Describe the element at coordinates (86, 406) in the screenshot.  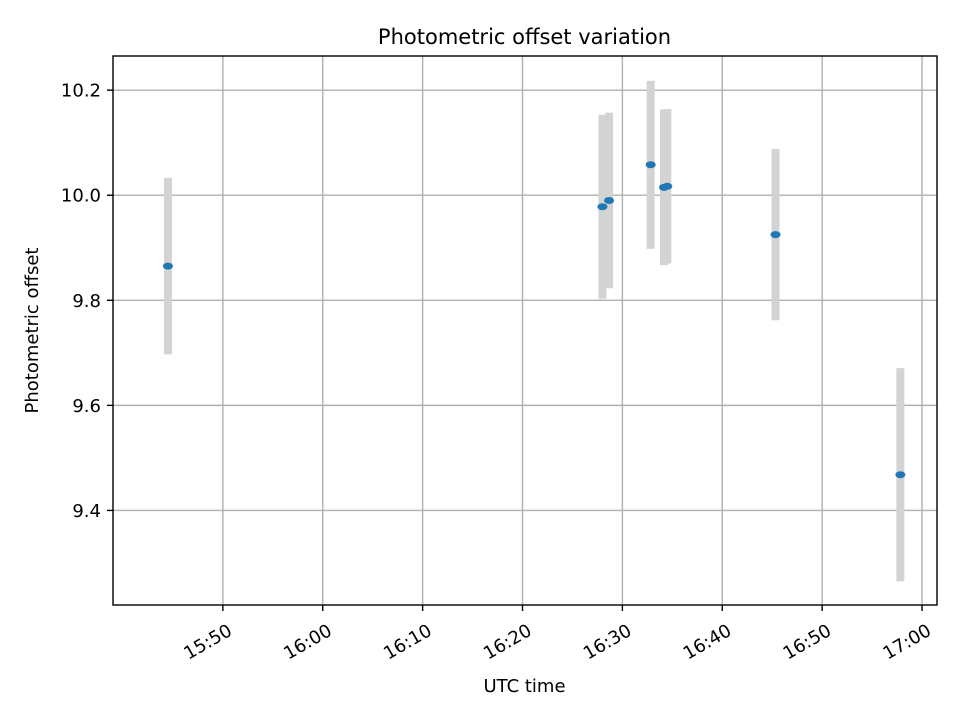
I see `y-tick-label: 9.6` at that location.